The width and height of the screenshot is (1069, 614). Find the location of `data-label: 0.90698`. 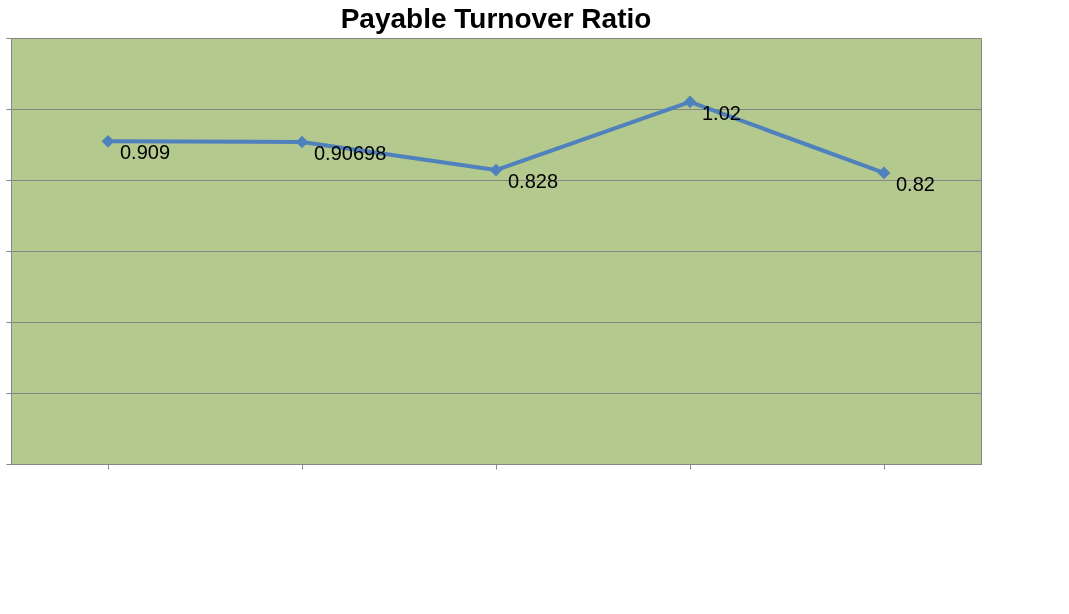

data-label: 0.90698 is located at coordinates (350, 153).